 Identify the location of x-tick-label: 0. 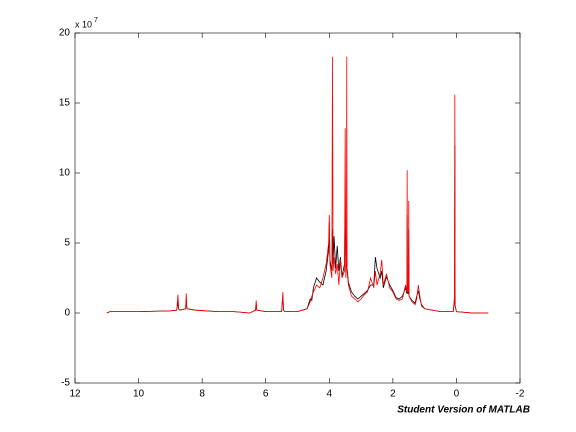
(457, 394).